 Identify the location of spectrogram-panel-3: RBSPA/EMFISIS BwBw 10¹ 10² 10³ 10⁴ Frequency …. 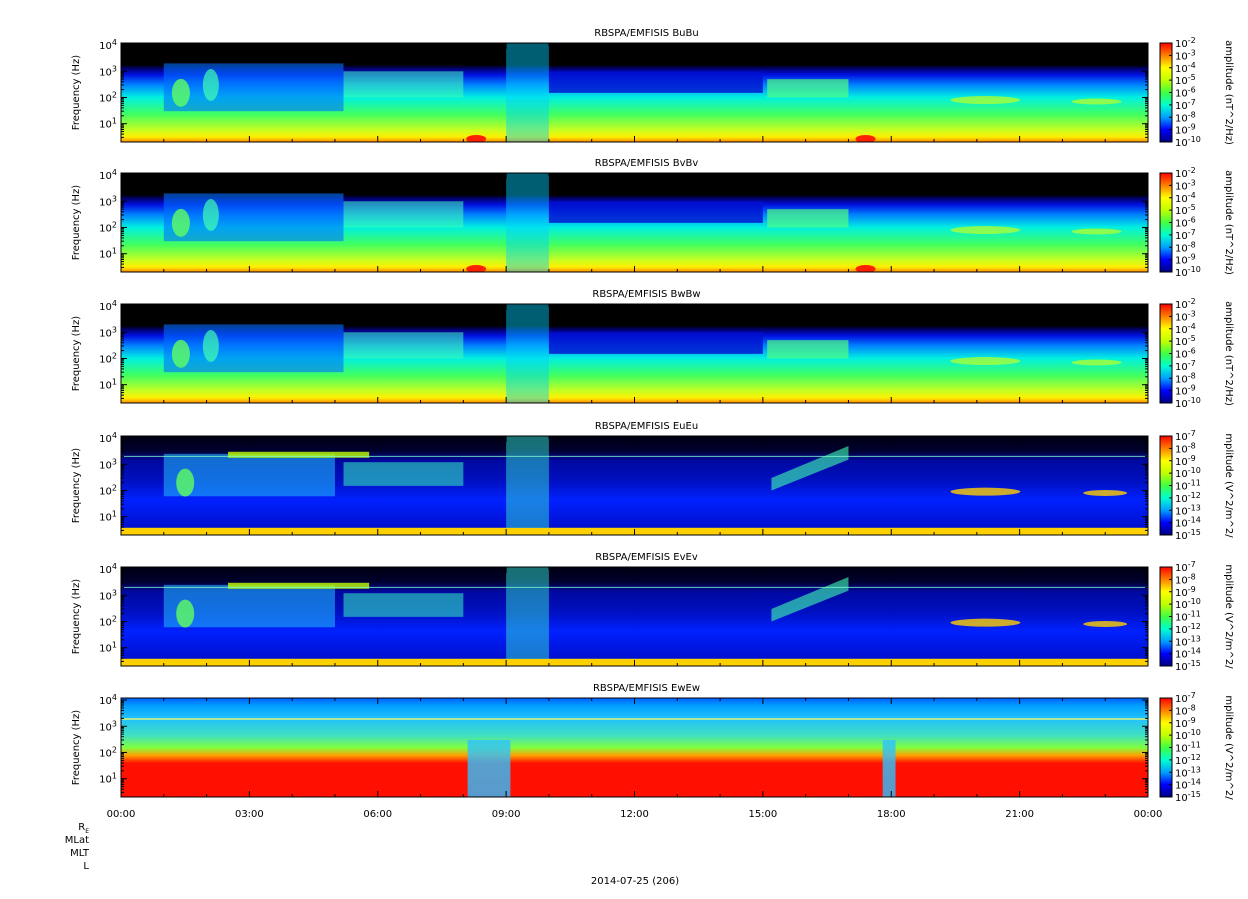
(652, 349).